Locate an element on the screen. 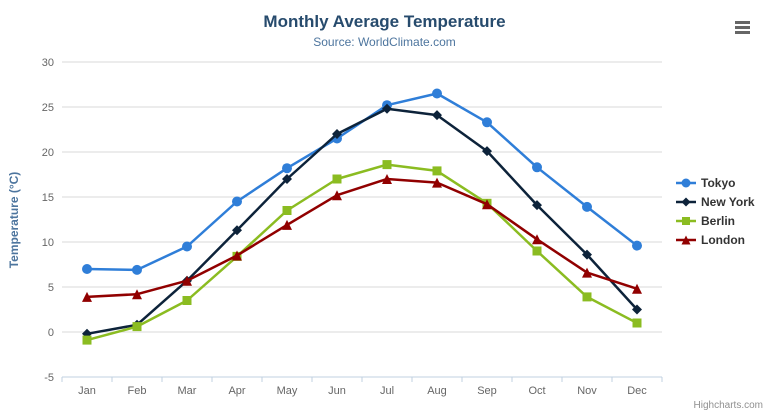 The width and height of the screenshot is (769, 416). chart-subtitle: Source: WorldClimate.com is located at coordinates (384, 42).